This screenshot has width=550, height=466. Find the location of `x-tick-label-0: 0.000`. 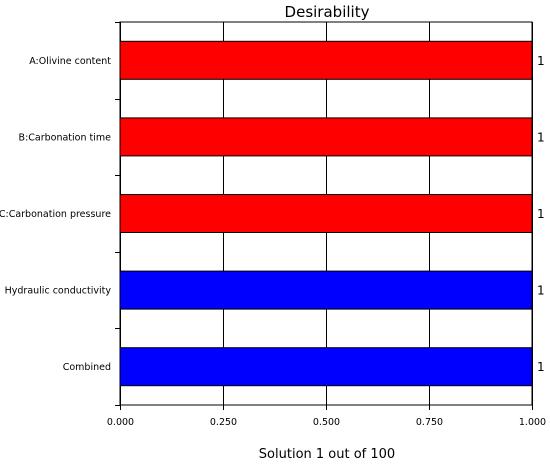

x-tick-label-0: 0.000 is located at coordinates (120, 422).